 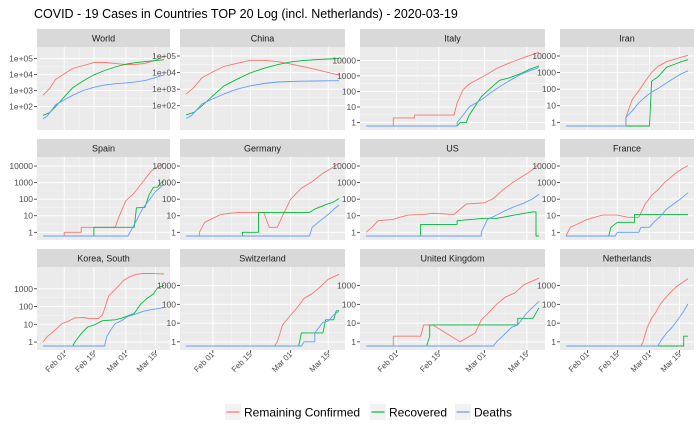 I want to click on panel-iran: Iran 1 10 100 1000 10000, so click(x=613, y=79).